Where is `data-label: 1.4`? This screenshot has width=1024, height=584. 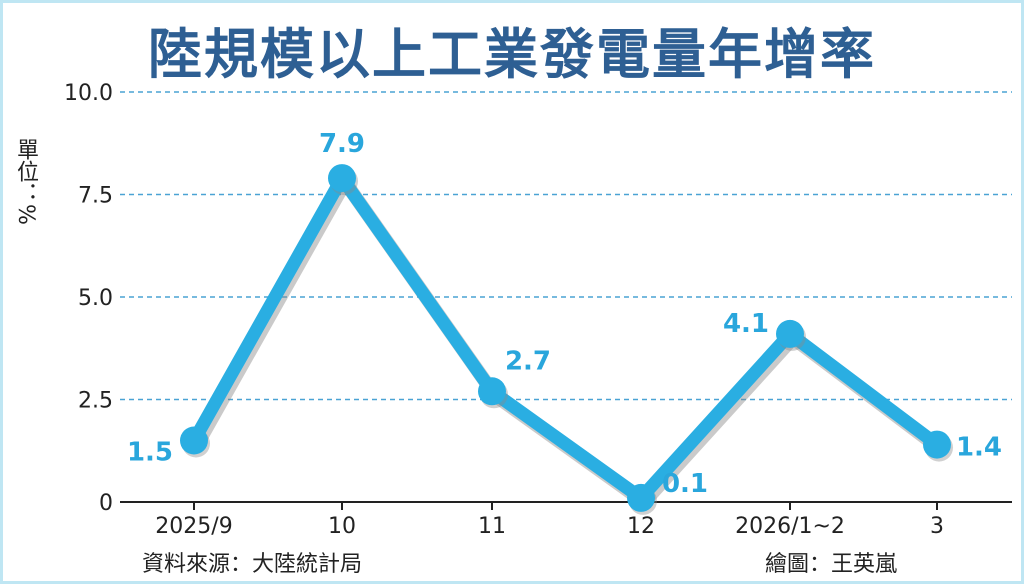
data-label: 1.4 is located at coordinates (979, 448).